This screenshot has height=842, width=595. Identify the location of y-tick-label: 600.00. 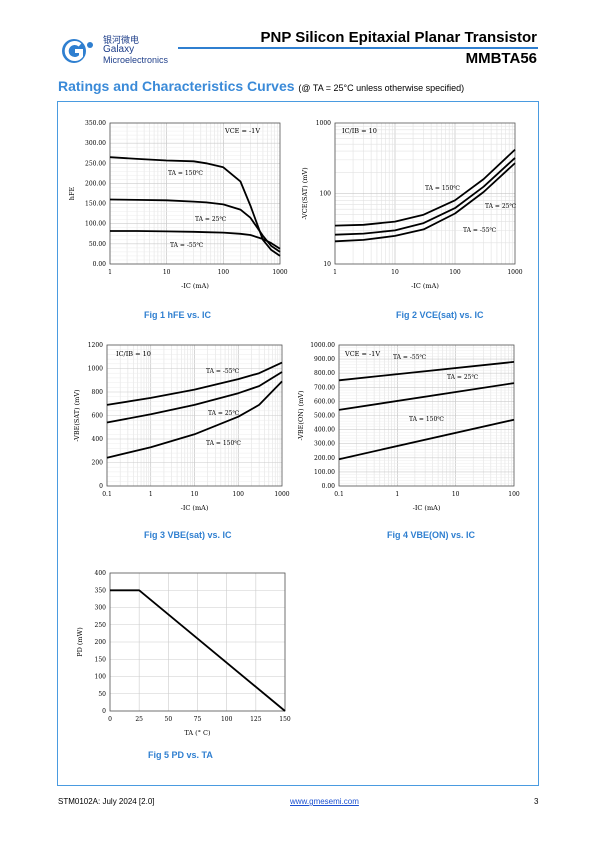
(324, 401).